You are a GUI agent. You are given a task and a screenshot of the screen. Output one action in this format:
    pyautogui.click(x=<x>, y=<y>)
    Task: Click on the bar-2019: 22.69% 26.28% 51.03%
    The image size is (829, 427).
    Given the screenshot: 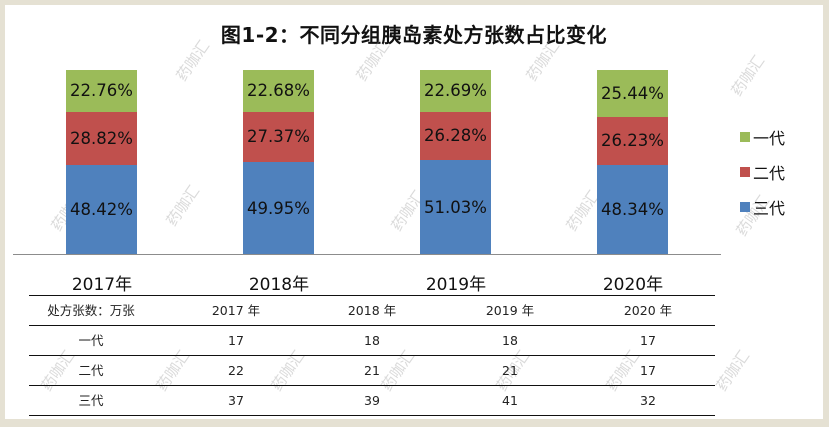 What is the action you would take?
    pyautogui.click(x=455, y=162)
    